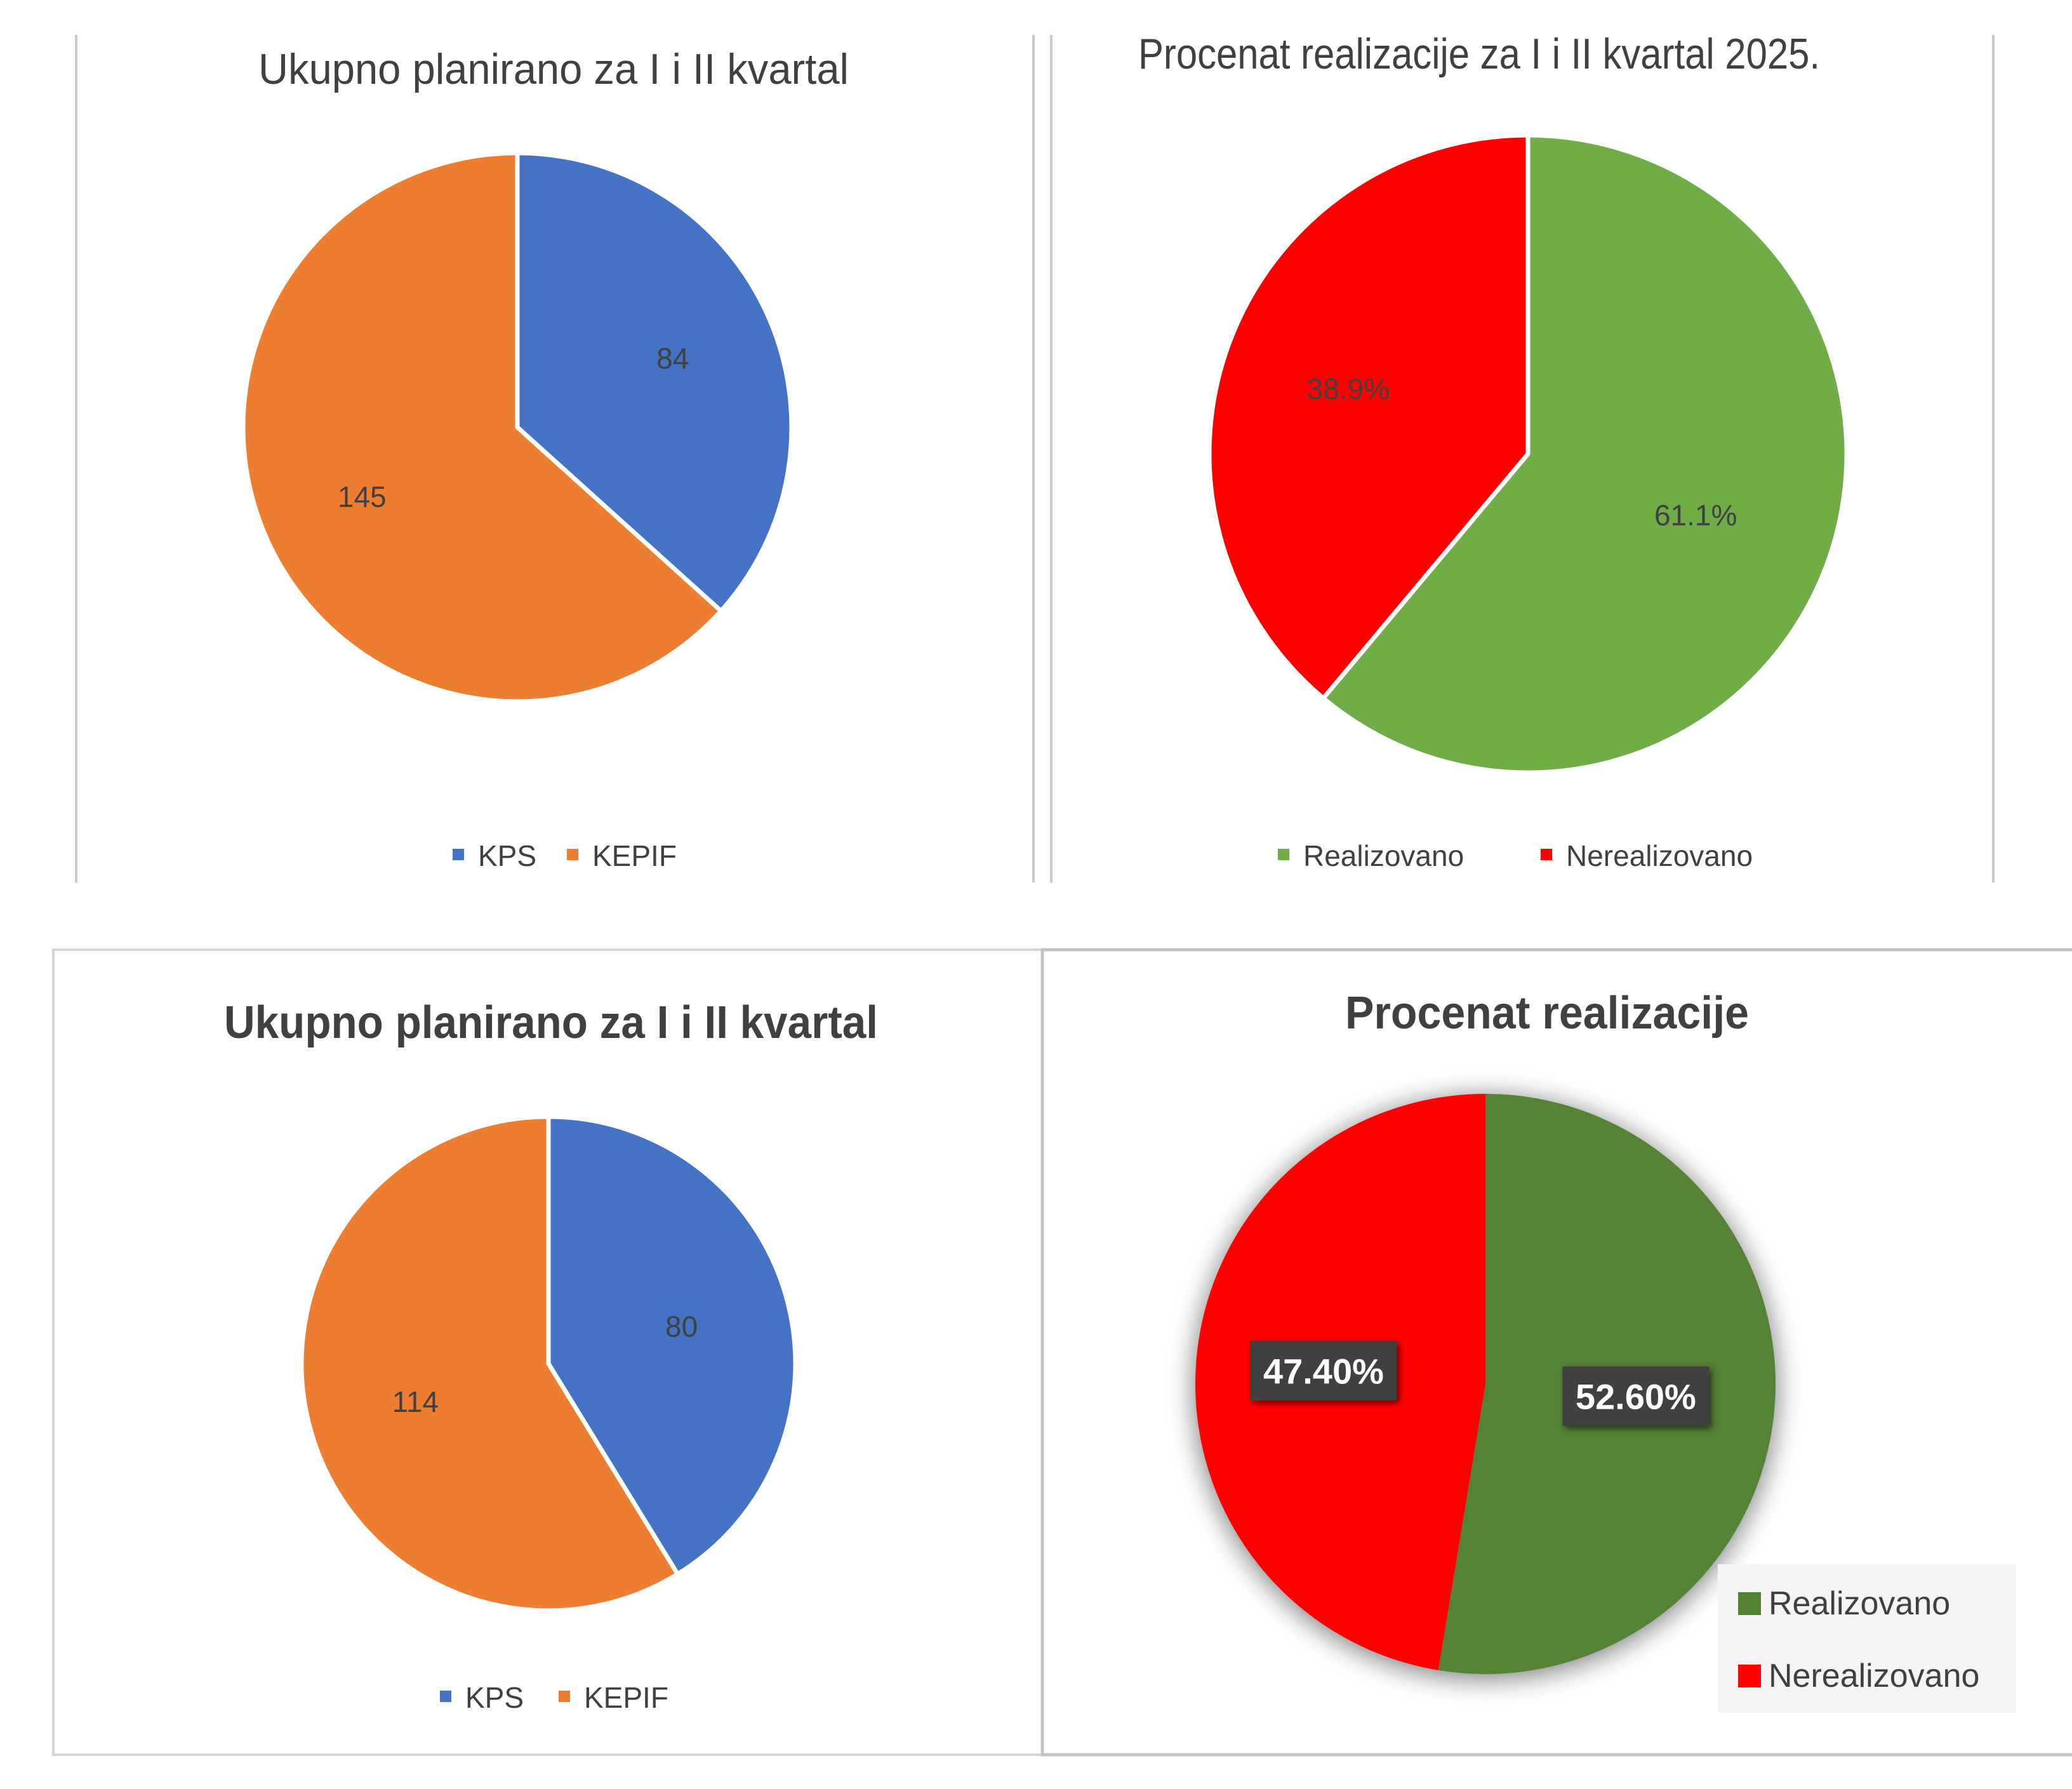  I want to click on pie-chart-realization-1: 61.1% 38.9%, so click(1528, 454).